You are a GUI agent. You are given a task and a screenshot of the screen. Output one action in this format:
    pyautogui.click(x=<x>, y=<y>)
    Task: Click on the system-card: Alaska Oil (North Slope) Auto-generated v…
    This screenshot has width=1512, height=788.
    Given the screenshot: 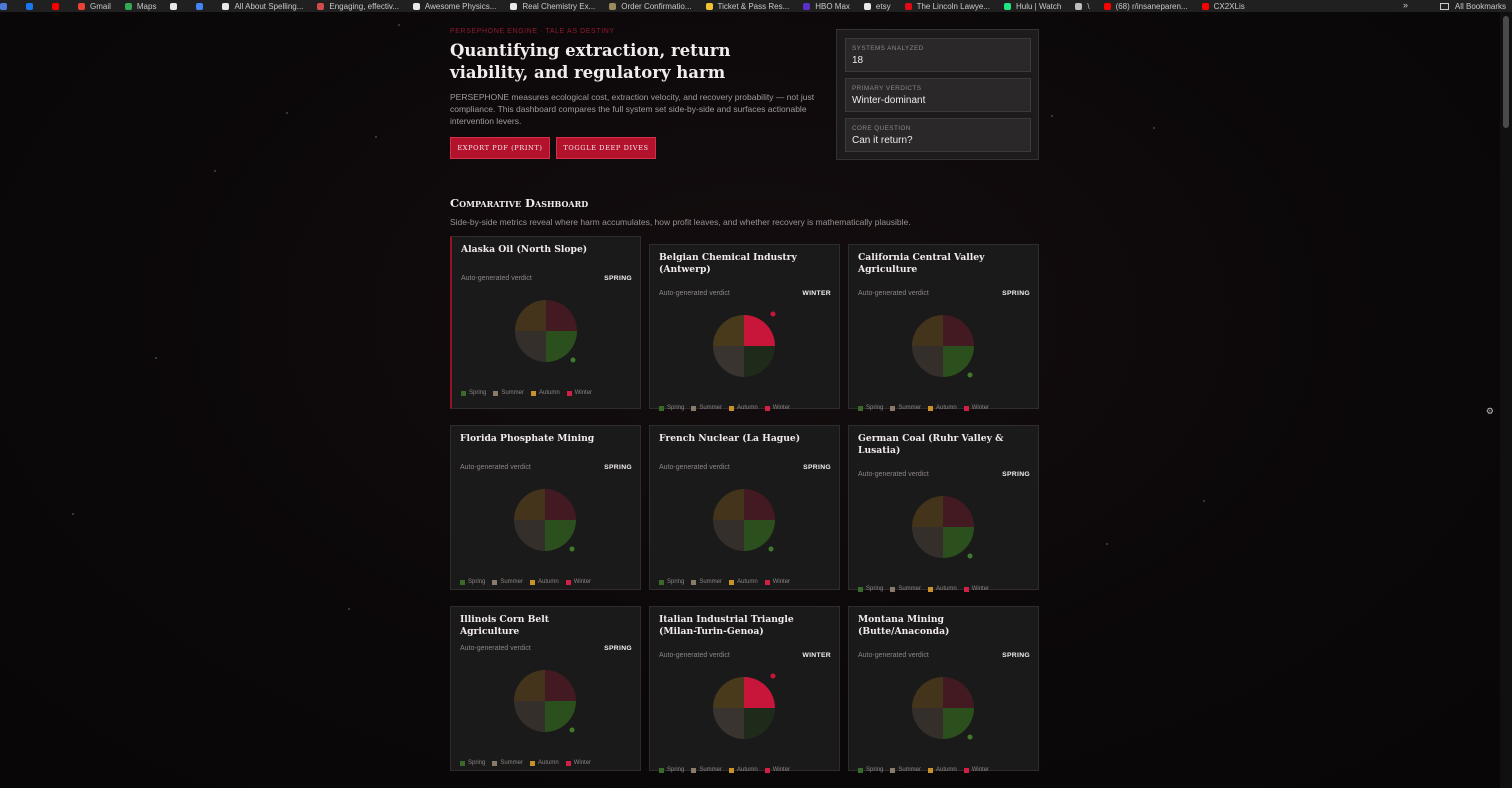 What is the action you would take?
    pyautogui.click(x=545, y=322)
    